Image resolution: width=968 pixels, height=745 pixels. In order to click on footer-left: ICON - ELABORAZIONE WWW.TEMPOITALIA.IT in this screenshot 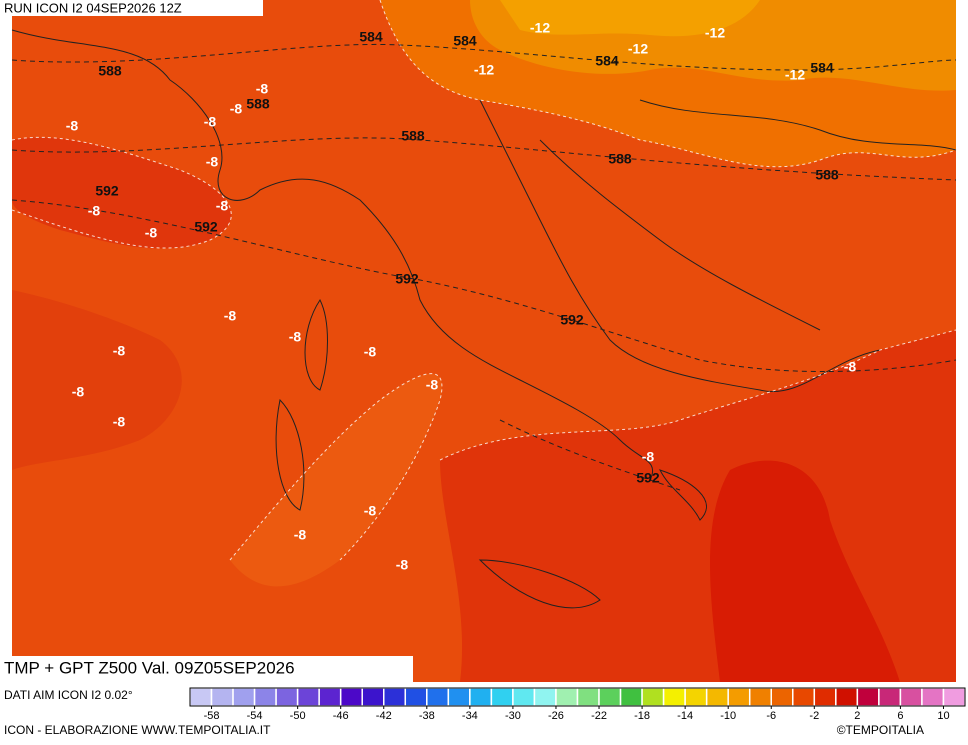, I will do `click(137, 730)`.